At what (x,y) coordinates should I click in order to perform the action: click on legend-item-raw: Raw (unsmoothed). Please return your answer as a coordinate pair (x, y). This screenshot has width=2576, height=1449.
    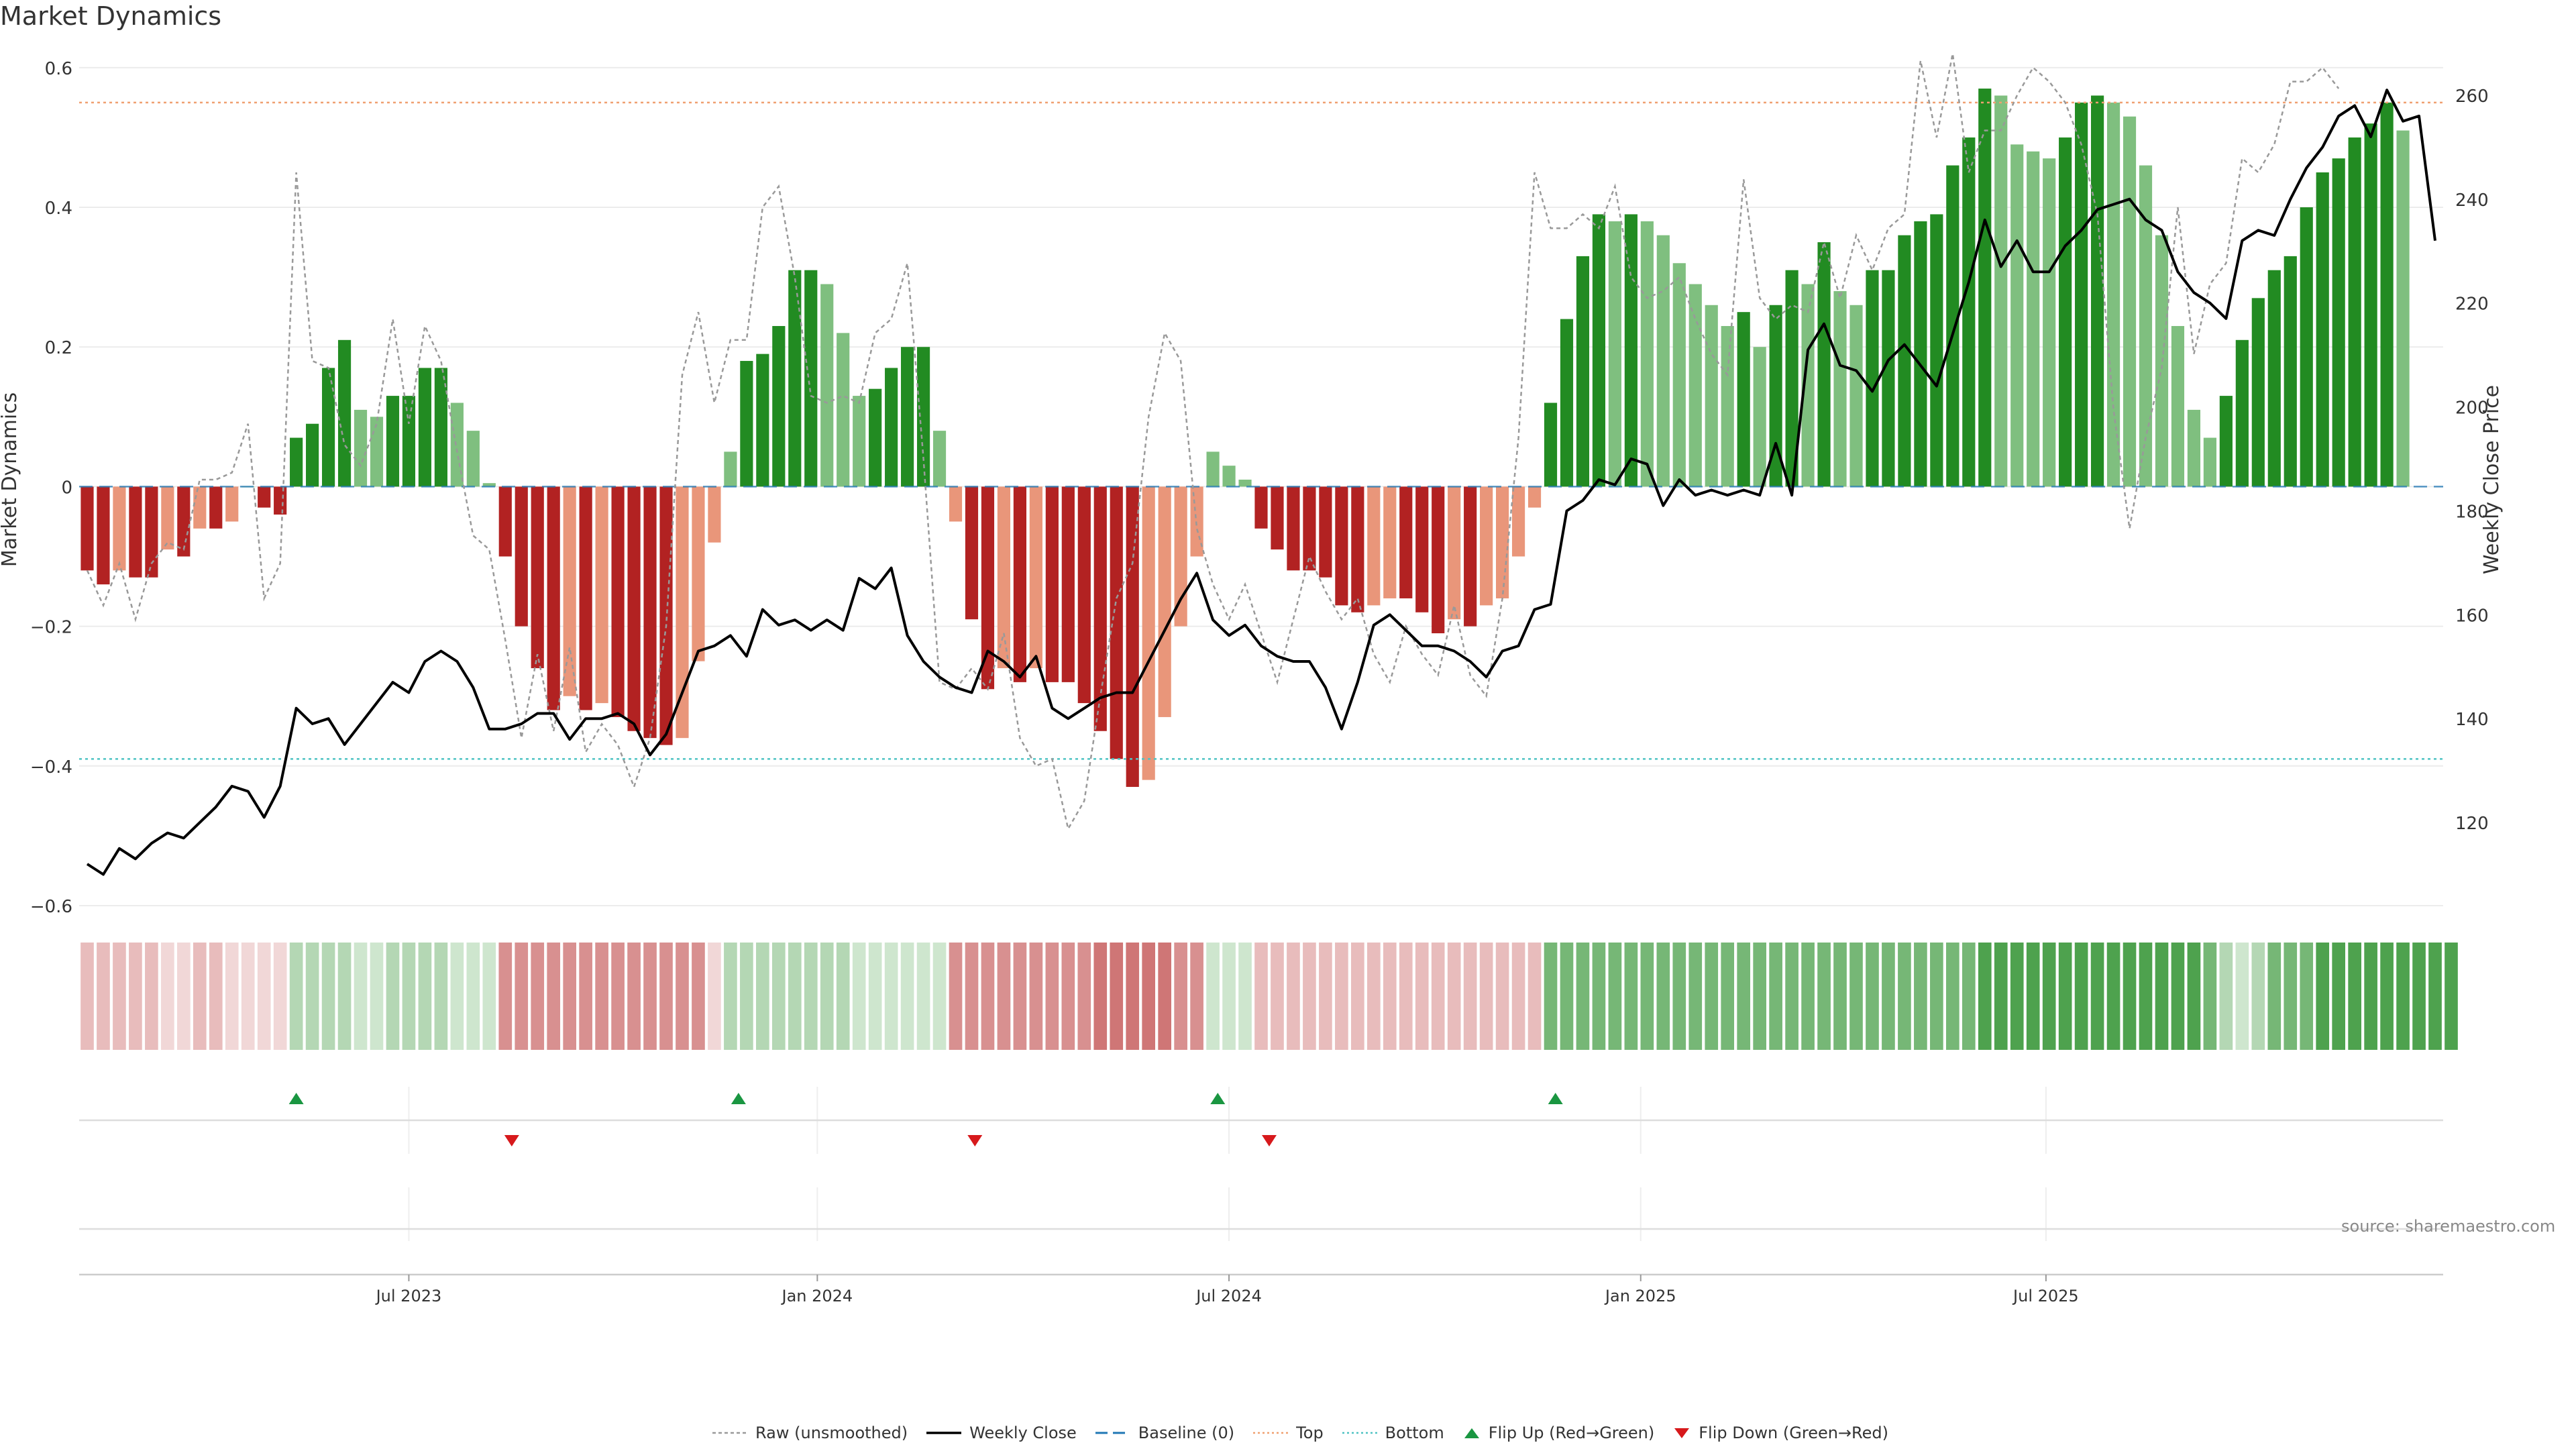
    Looking at the image, I should click on (809, 1433).